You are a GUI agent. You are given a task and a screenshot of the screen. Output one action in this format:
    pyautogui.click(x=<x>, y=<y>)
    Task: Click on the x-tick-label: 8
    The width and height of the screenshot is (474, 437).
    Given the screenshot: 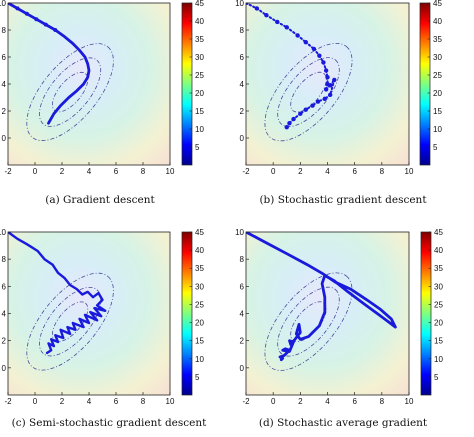 What is the action you would take?
    pyautogui.click(x=382, y=171)
    